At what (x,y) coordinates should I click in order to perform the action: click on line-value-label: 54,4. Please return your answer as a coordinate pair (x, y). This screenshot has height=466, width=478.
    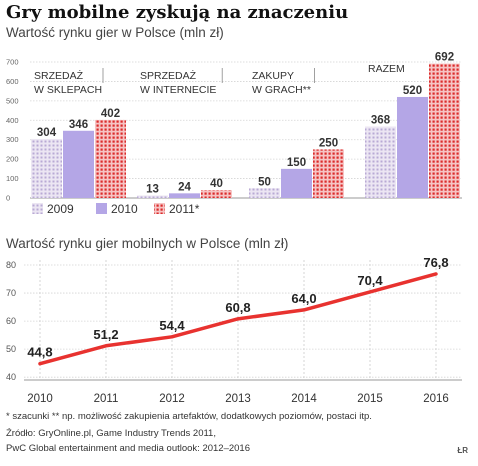
    Looking at the image, I should click on (172, 325).